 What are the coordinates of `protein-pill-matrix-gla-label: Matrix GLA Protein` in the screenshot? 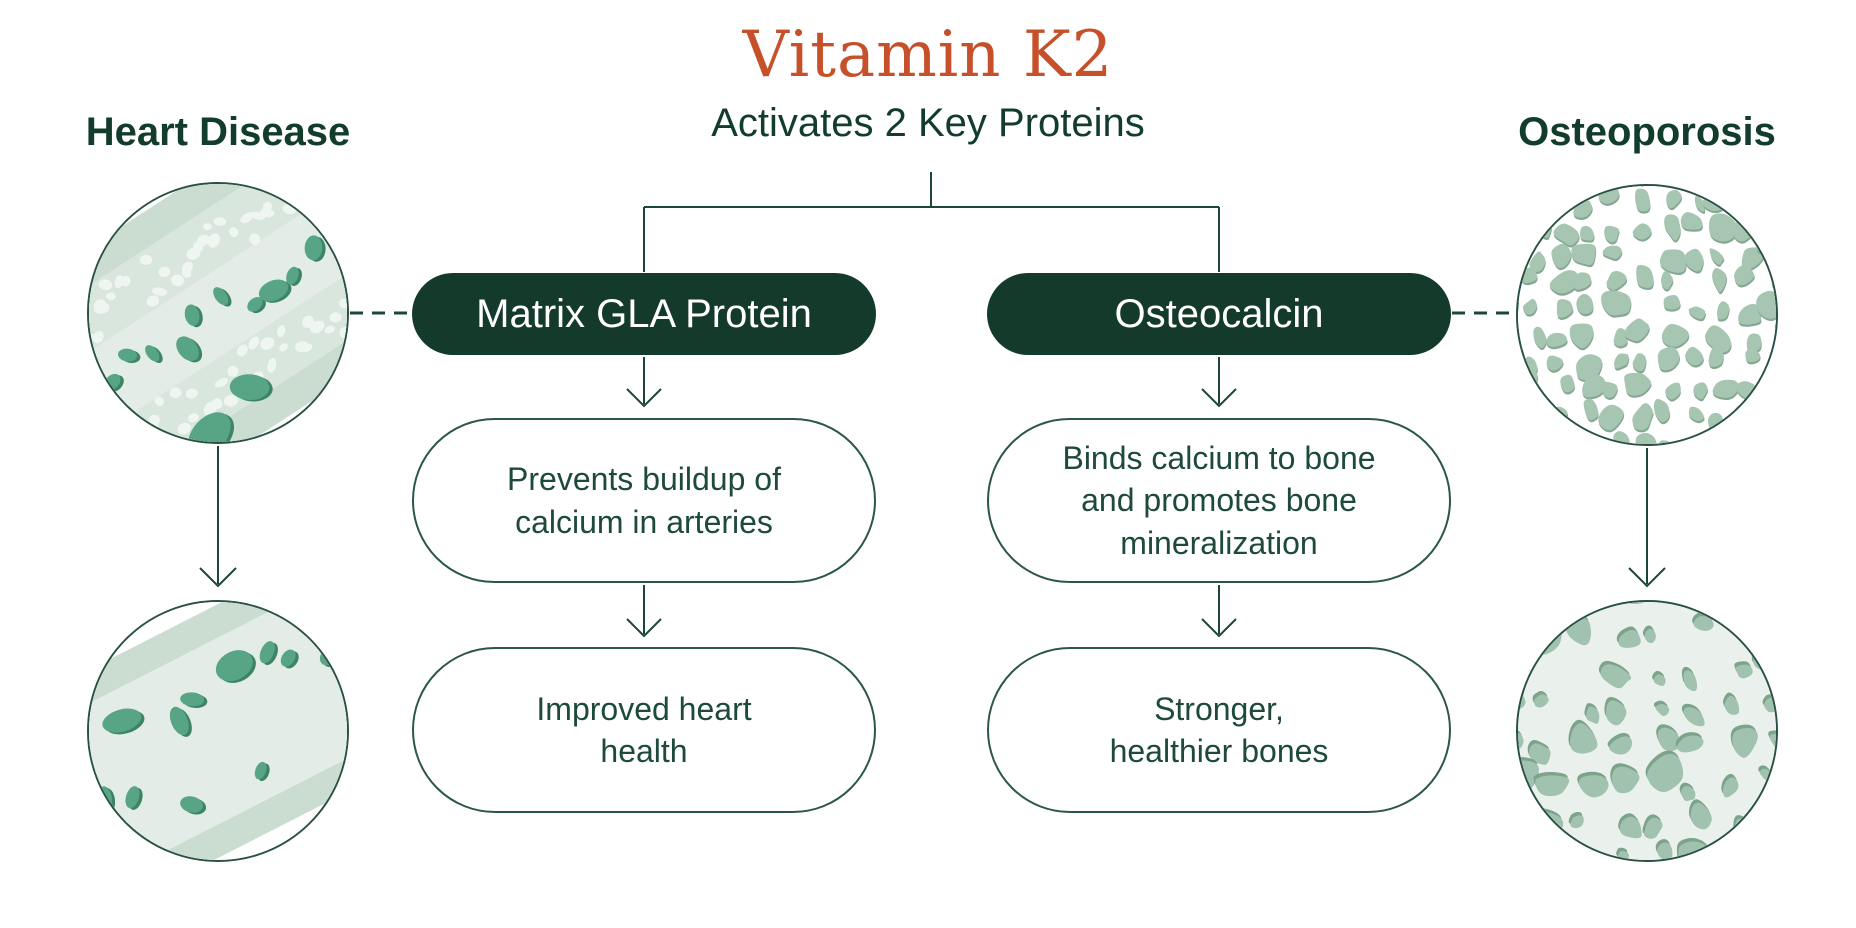 It's located at (644, 313).